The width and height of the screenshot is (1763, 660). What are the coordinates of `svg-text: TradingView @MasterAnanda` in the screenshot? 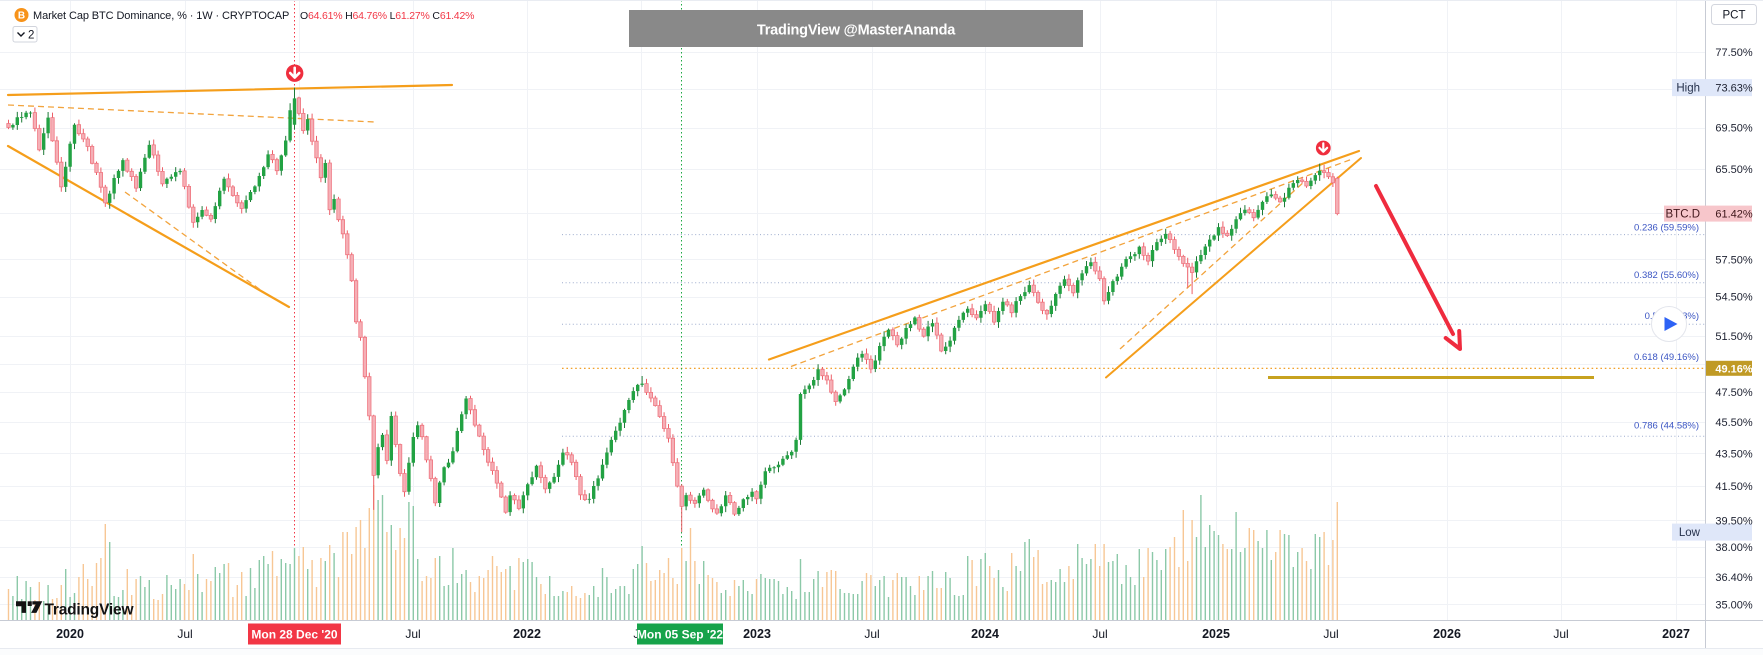 It's located at (856, 31).